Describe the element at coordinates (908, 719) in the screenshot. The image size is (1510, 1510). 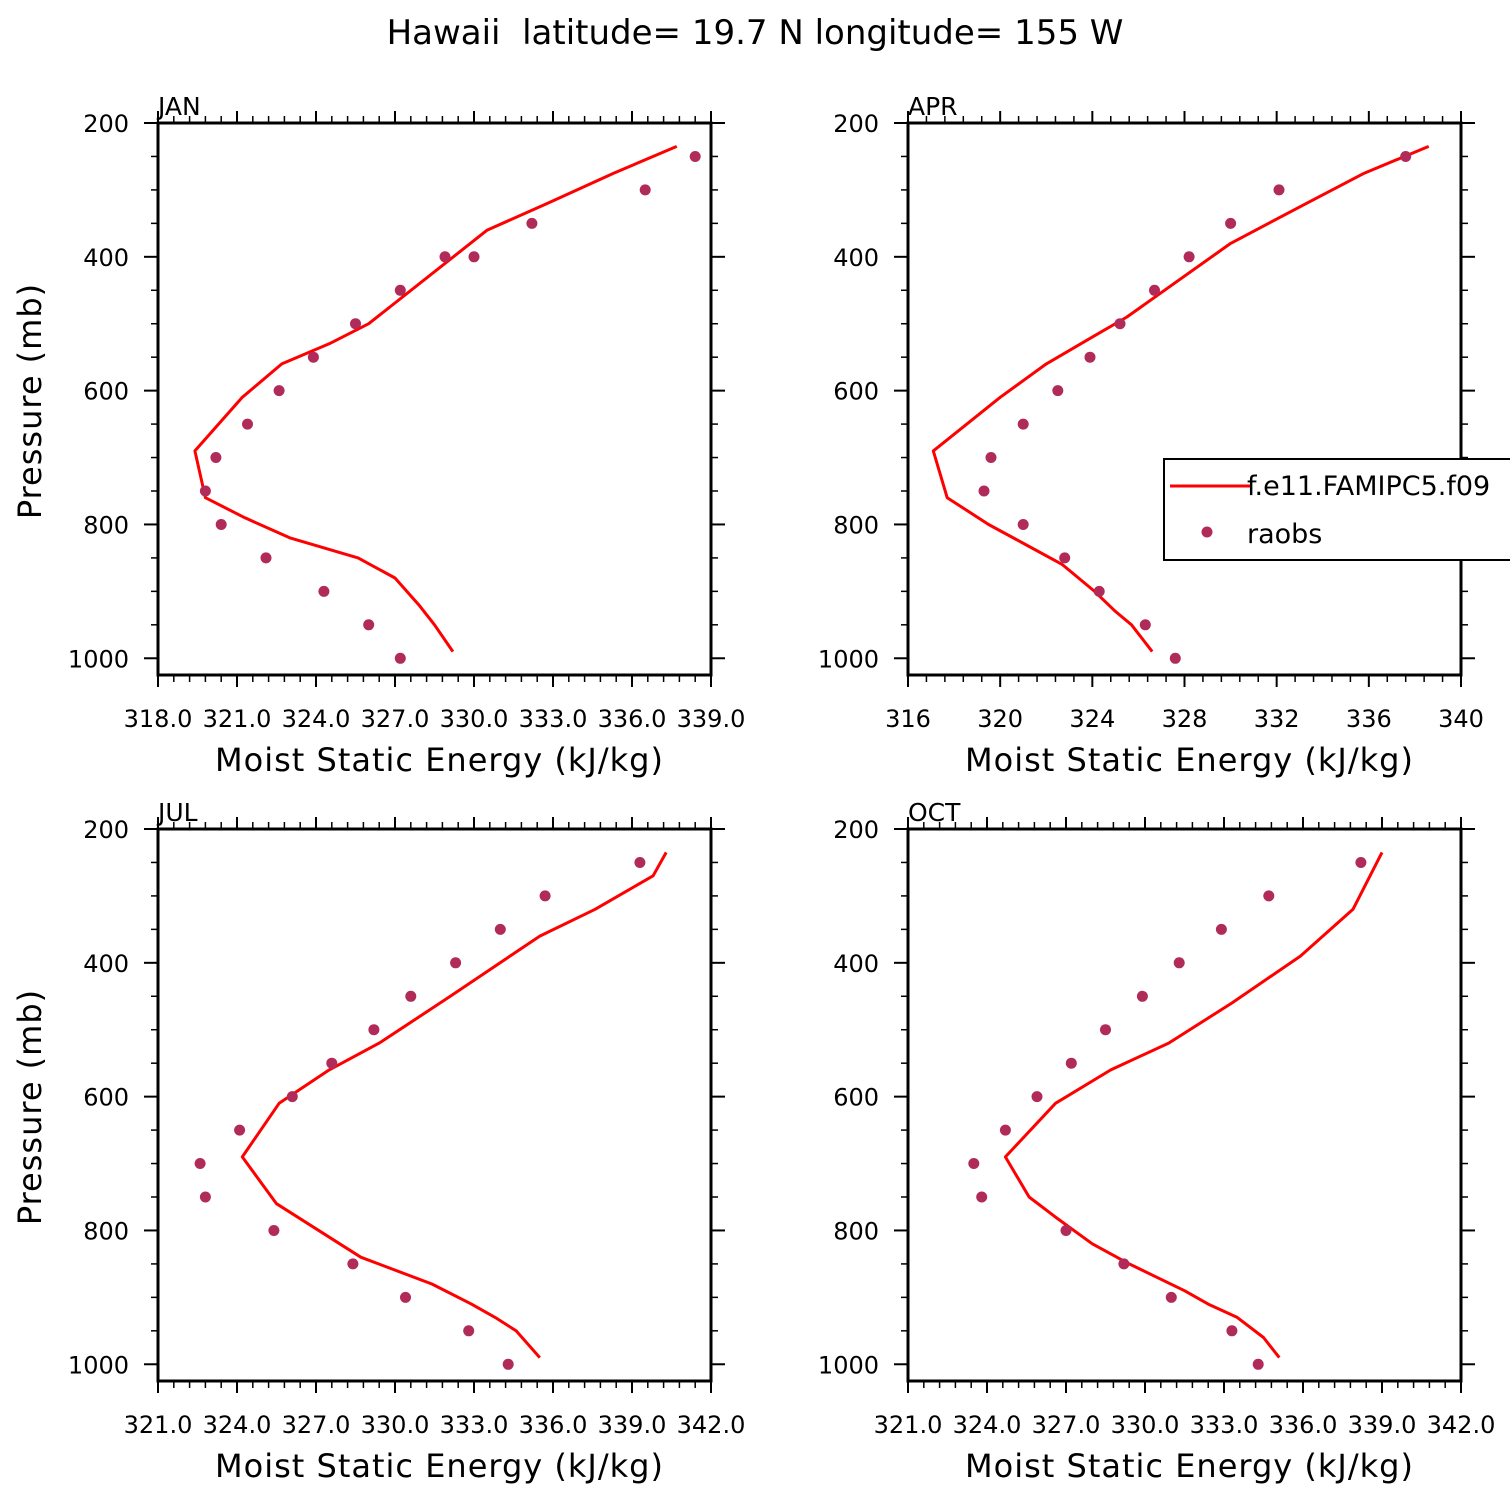
I see `x-tick-label: 316` at that location.